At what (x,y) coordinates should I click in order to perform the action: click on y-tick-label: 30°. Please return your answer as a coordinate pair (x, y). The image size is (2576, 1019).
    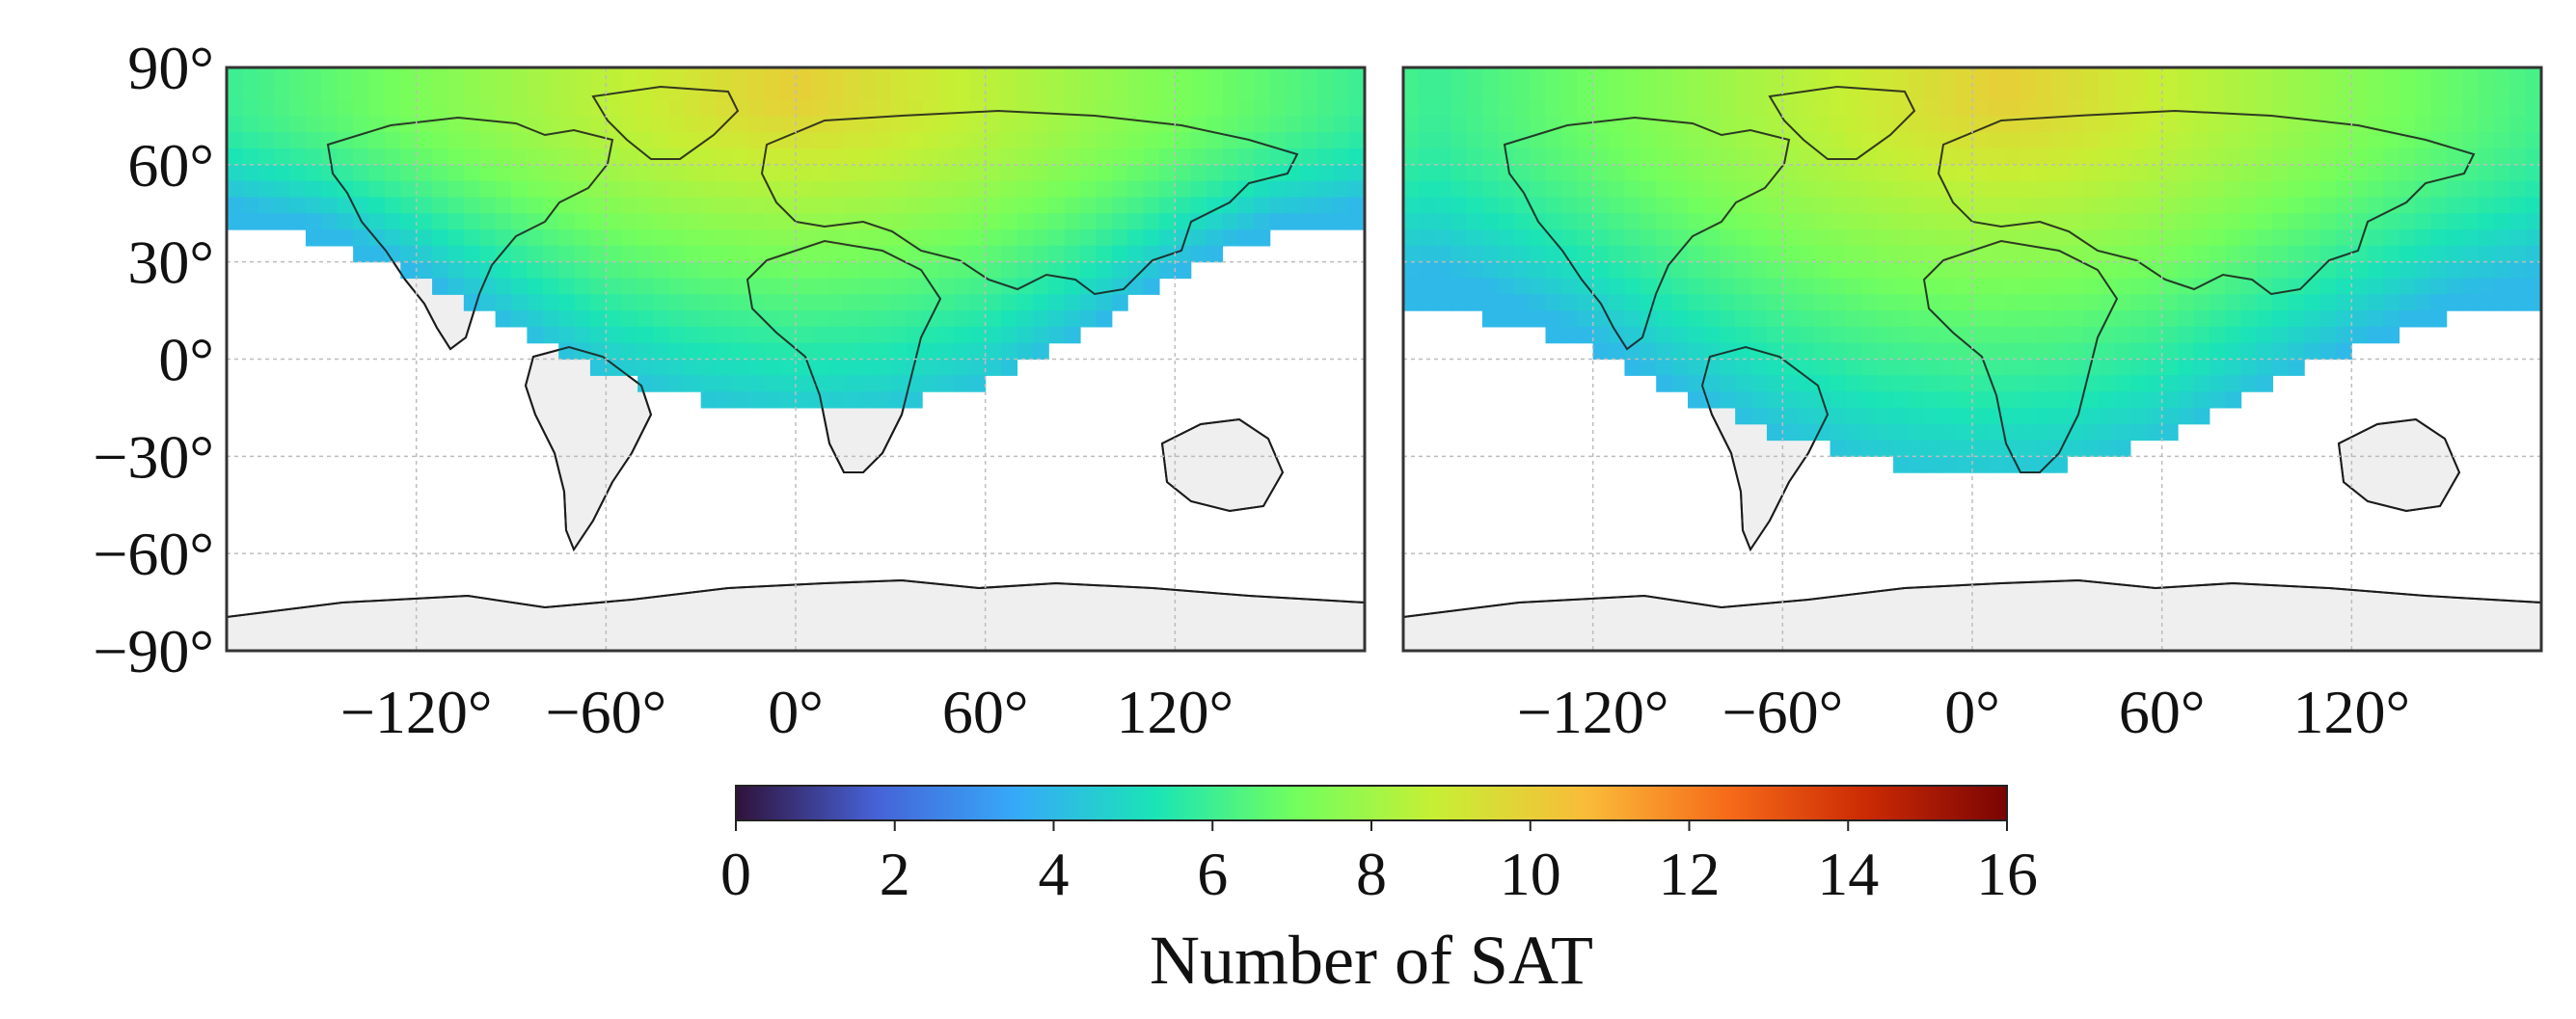
    Looking at the image, I should click on (170, 262).